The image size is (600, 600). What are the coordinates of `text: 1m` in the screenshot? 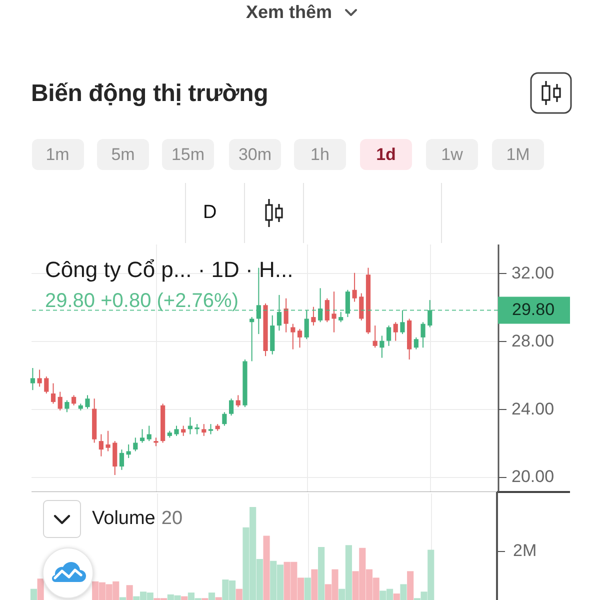 It's located at (58, 154).